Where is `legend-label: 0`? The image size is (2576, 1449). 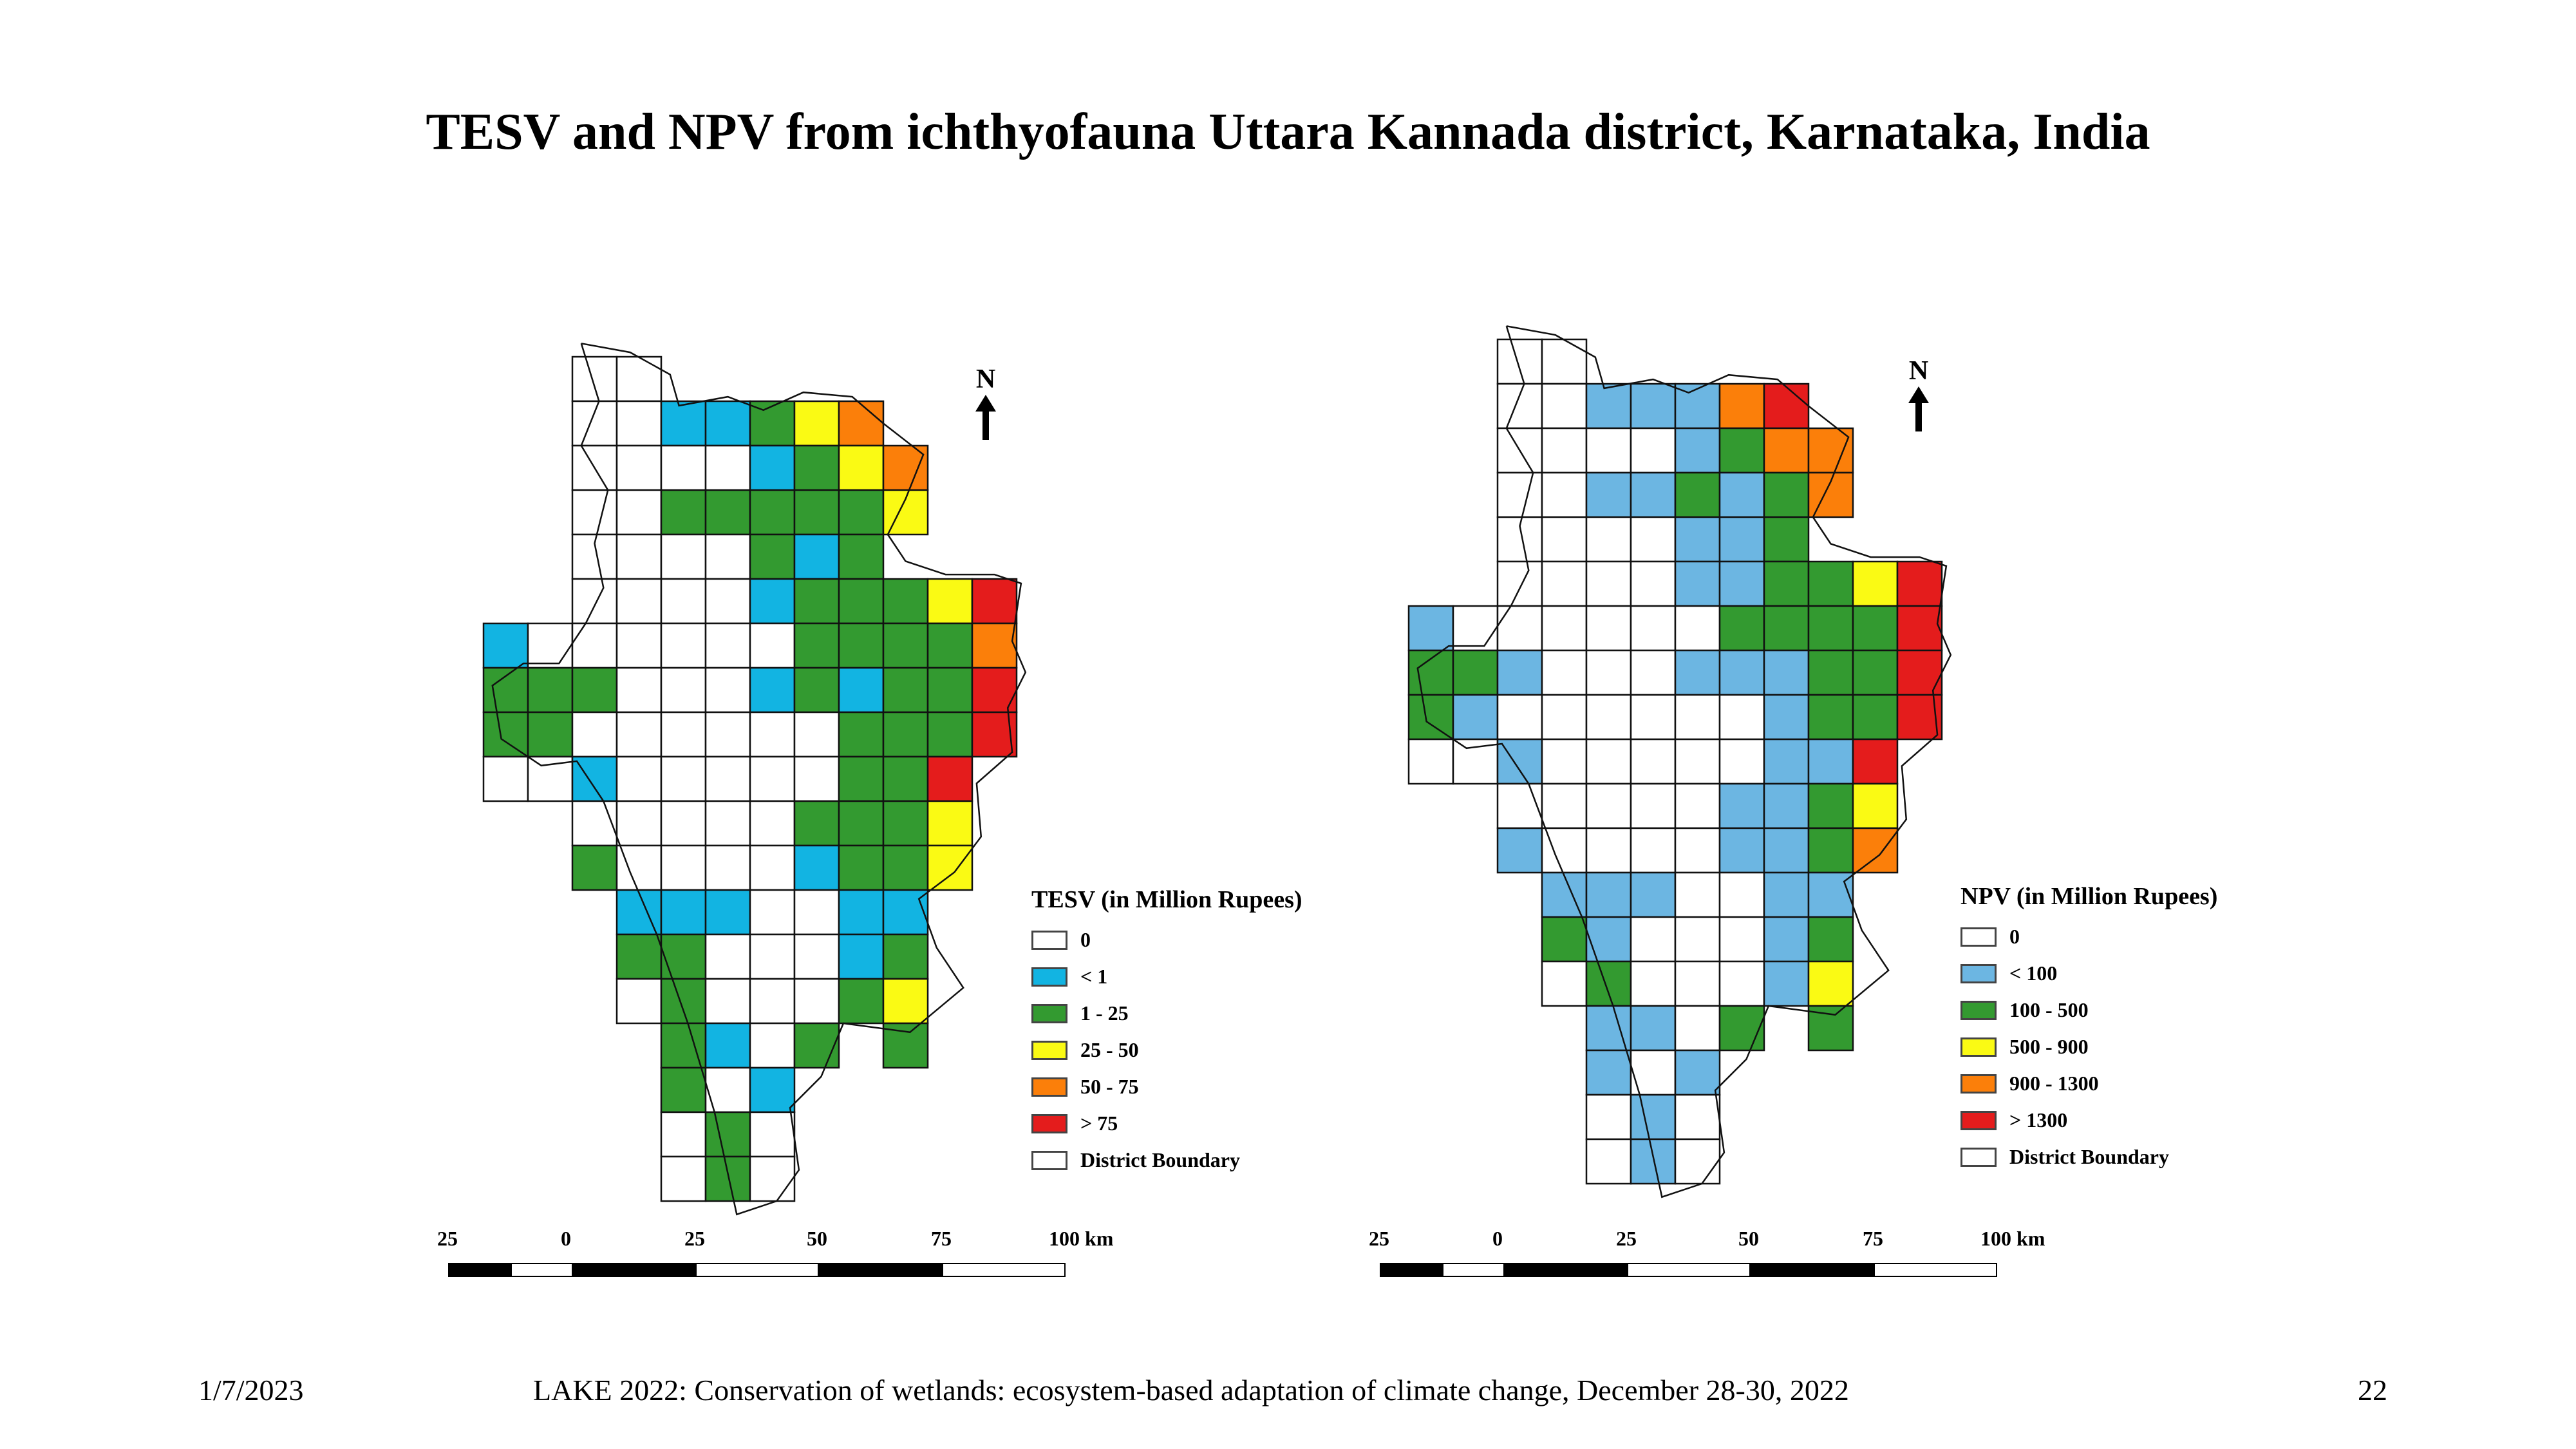
legend-label: 0 is located at coordinates (2014, 937).